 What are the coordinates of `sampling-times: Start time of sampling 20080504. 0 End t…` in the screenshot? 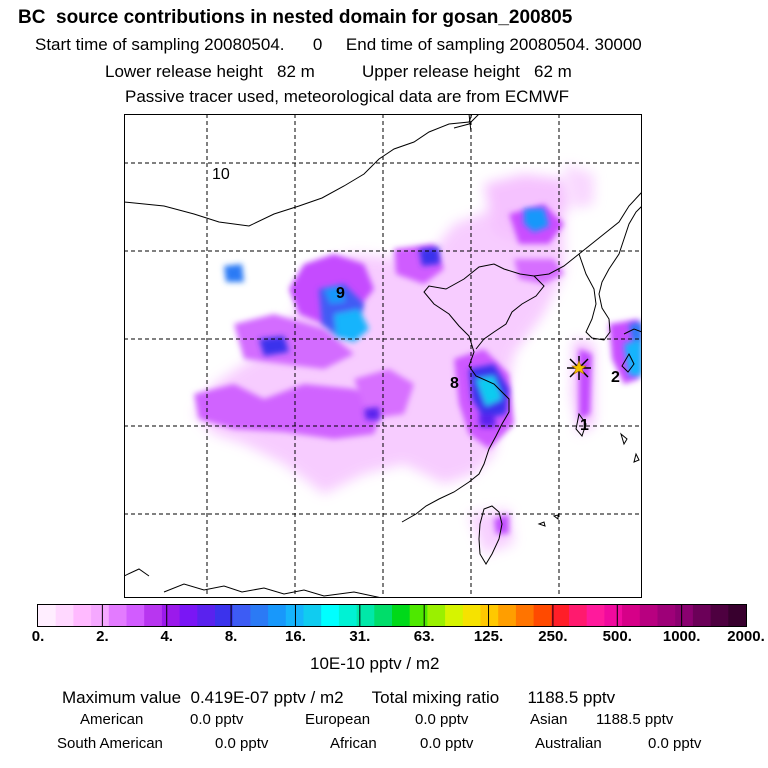 It's located at (338, 44).